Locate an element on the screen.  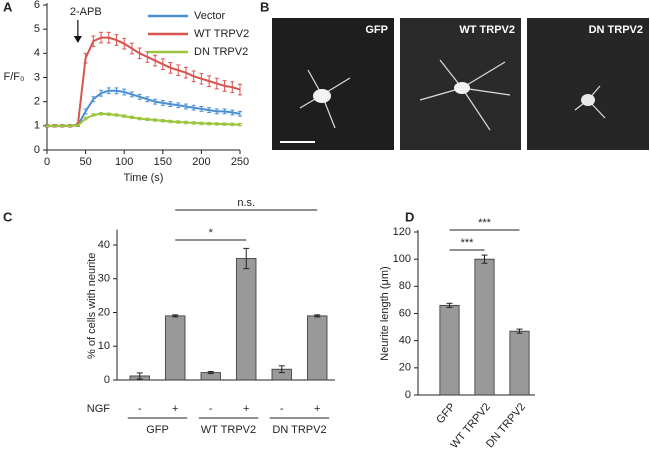
group-label: DN TRPV2 is located at coordinates (299, 430).